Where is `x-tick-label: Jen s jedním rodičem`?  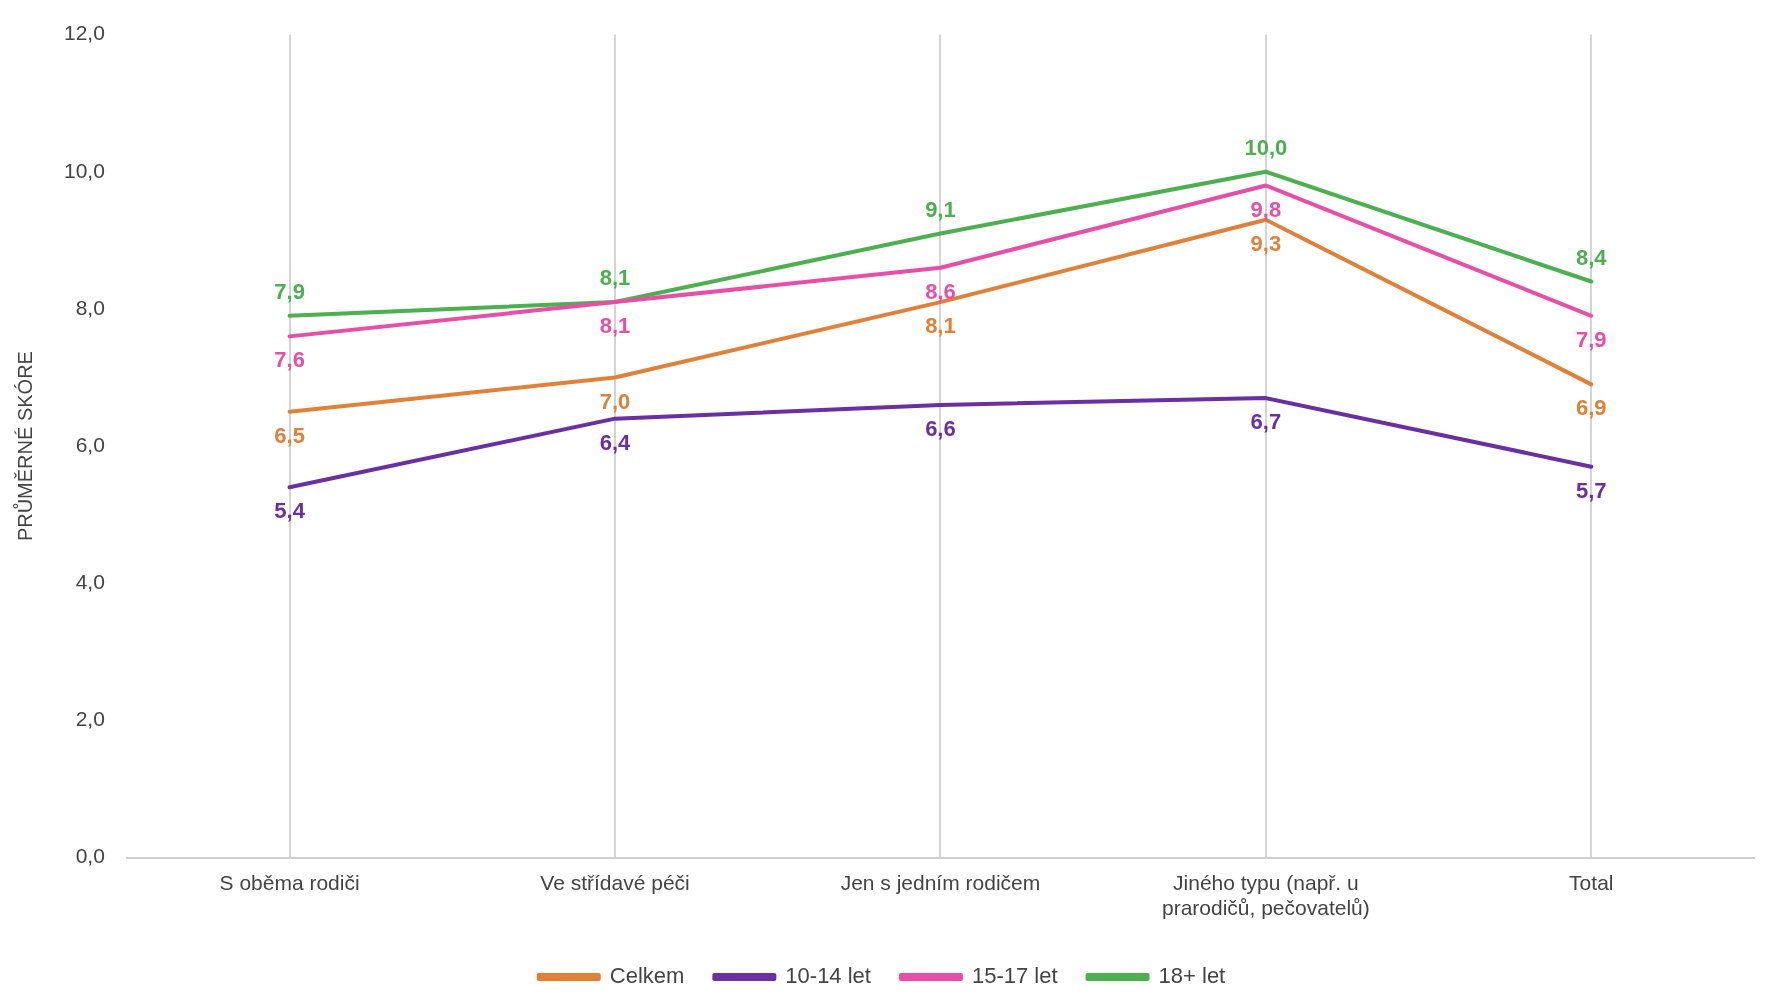
x-tick-label: Jen s jedním rodičem is located at coordinates (940, 882).